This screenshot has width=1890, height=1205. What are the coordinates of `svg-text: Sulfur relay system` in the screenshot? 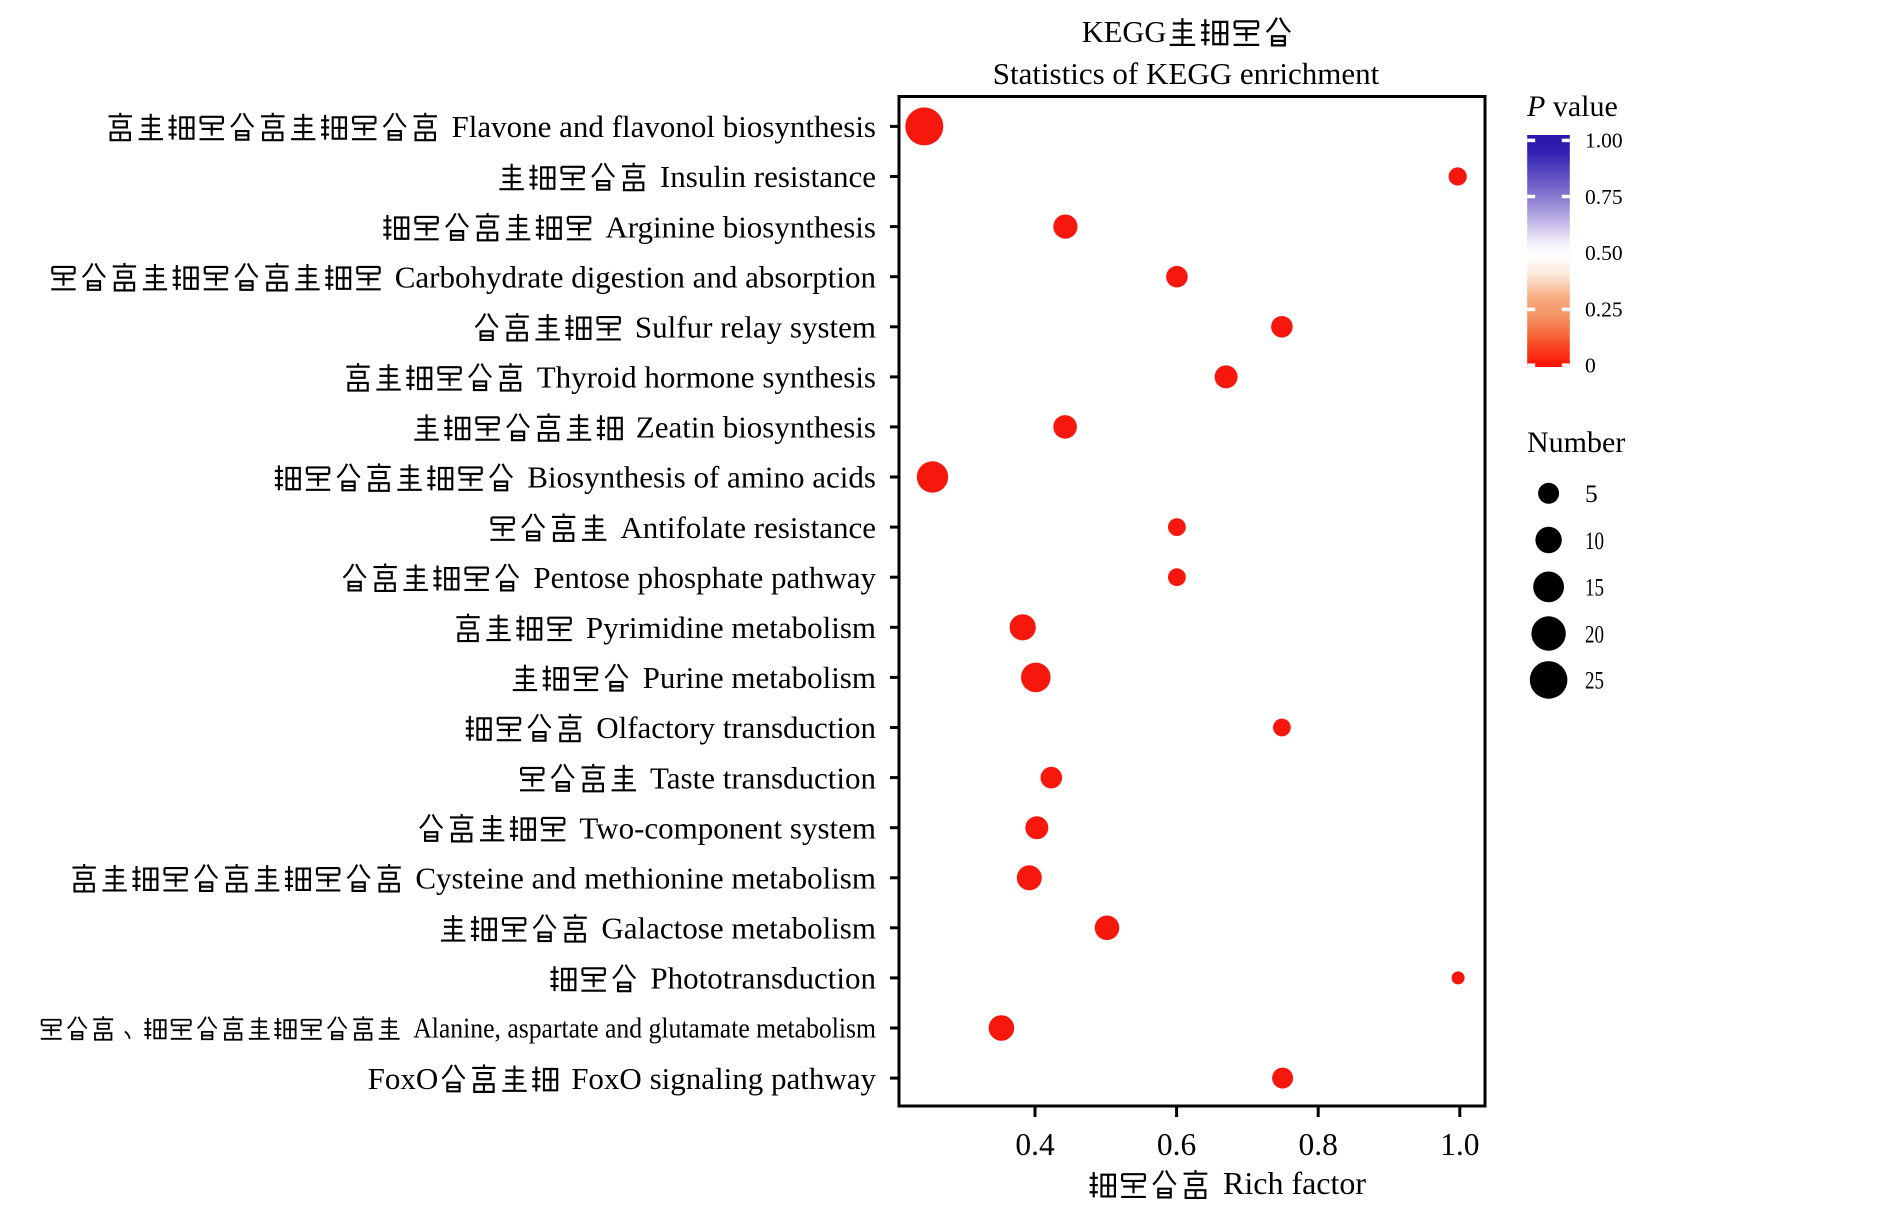 It's located at (755, 327).